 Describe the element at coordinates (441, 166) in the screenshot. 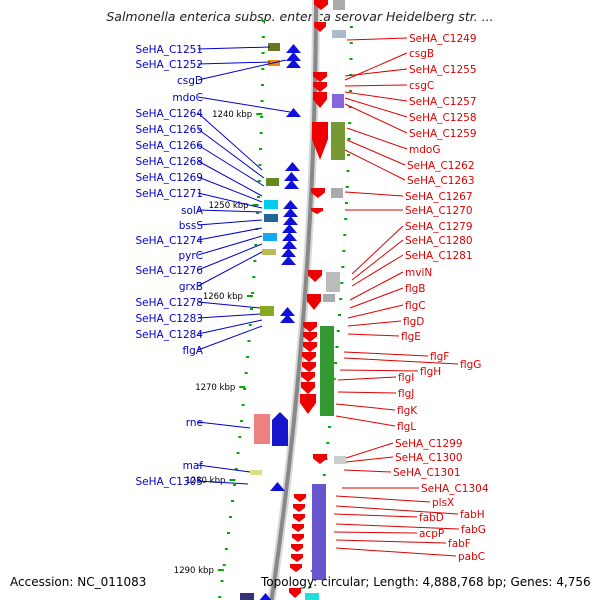

I see `gene-label-right: SeHA_C1262` at that location.